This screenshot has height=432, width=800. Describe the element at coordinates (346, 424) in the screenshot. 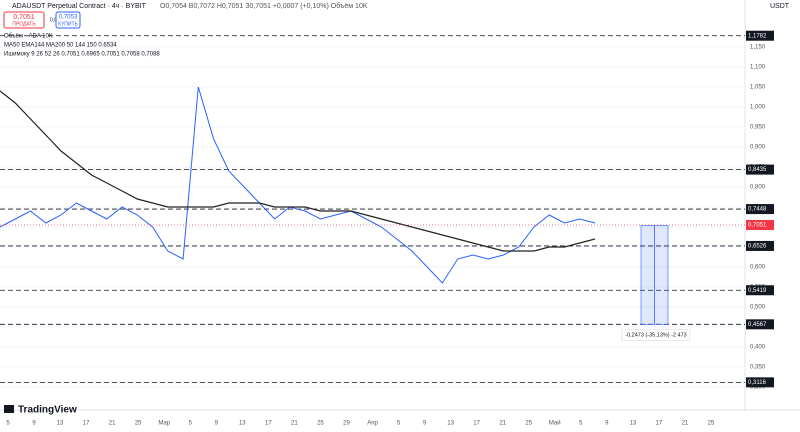

I see `x-tick-label: 29` at that location.